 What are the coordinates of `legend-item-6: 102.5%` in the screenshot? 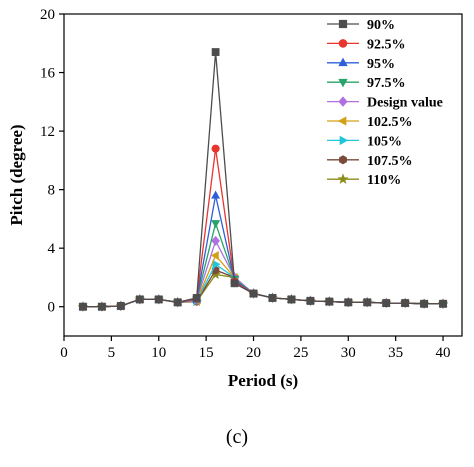 It's located at (370, 122).